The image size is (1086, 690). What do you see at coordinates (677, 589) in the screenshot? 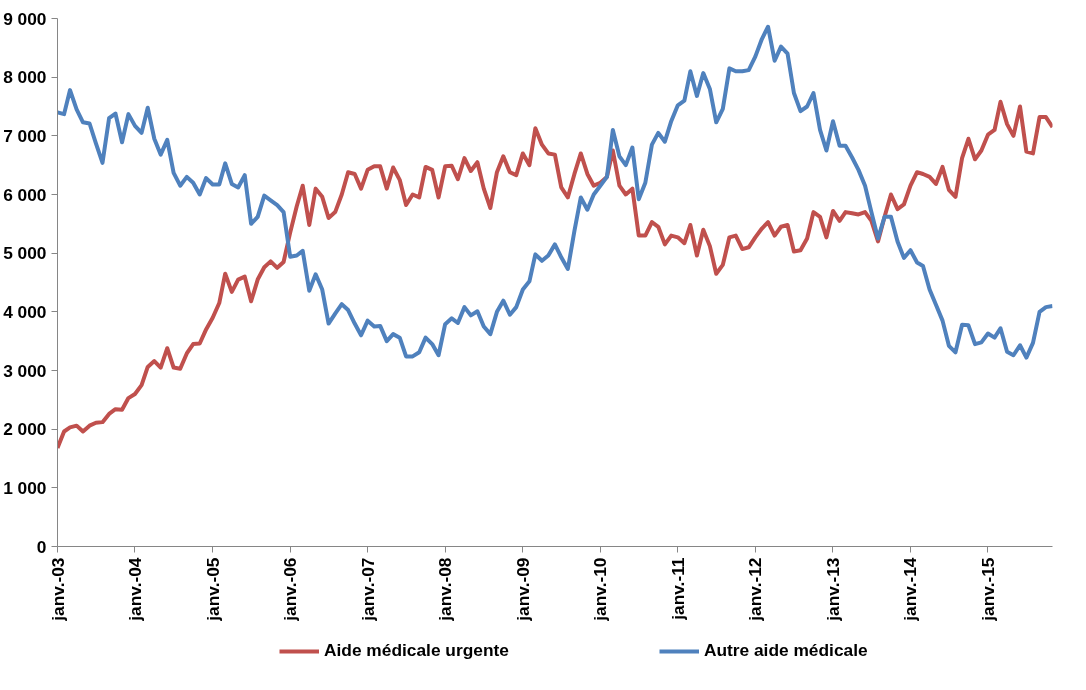
I see `x-tick-label: janv.-11` at bounding box center [677, 589].